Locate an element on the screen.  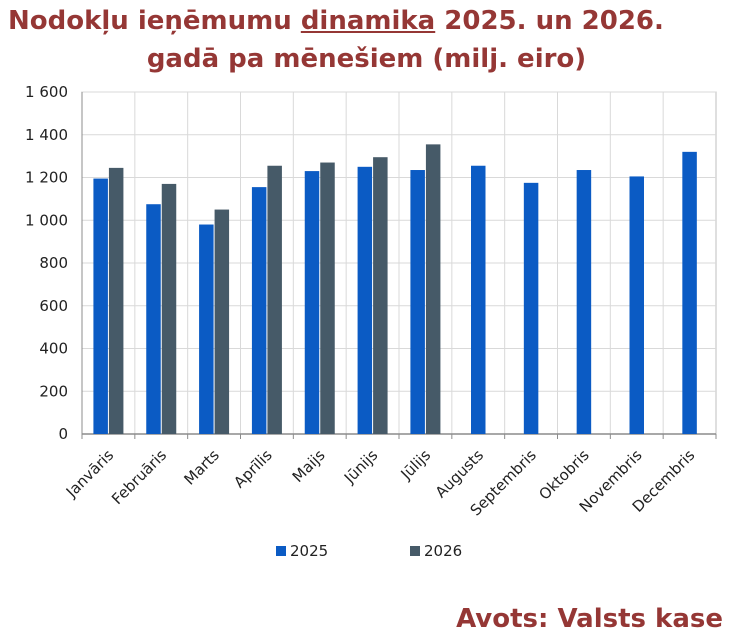
legend-swatch-2025 is located at coordinates (281, 551).